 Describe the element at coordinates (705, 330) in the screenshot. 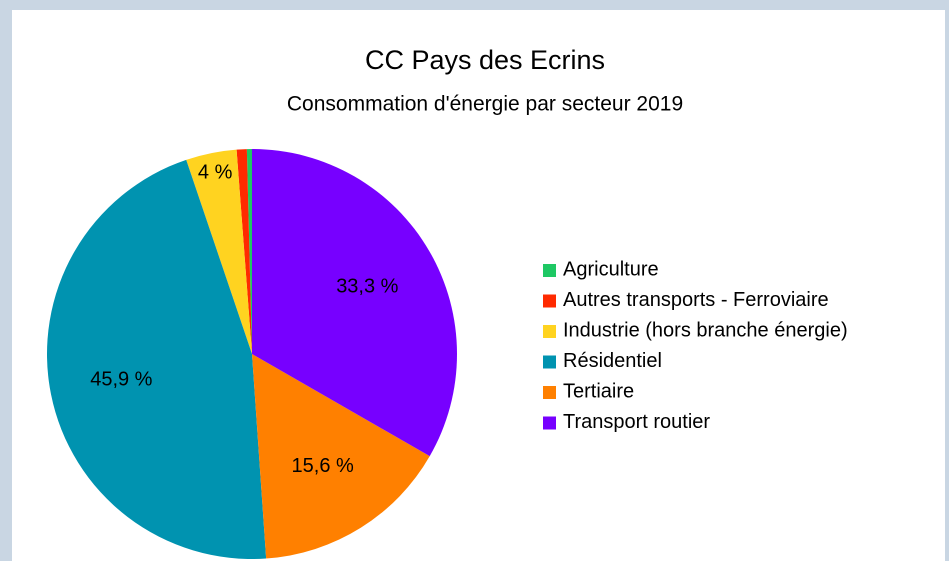

I see `legend-label: Industrie (hors branche énergie)` at that location.